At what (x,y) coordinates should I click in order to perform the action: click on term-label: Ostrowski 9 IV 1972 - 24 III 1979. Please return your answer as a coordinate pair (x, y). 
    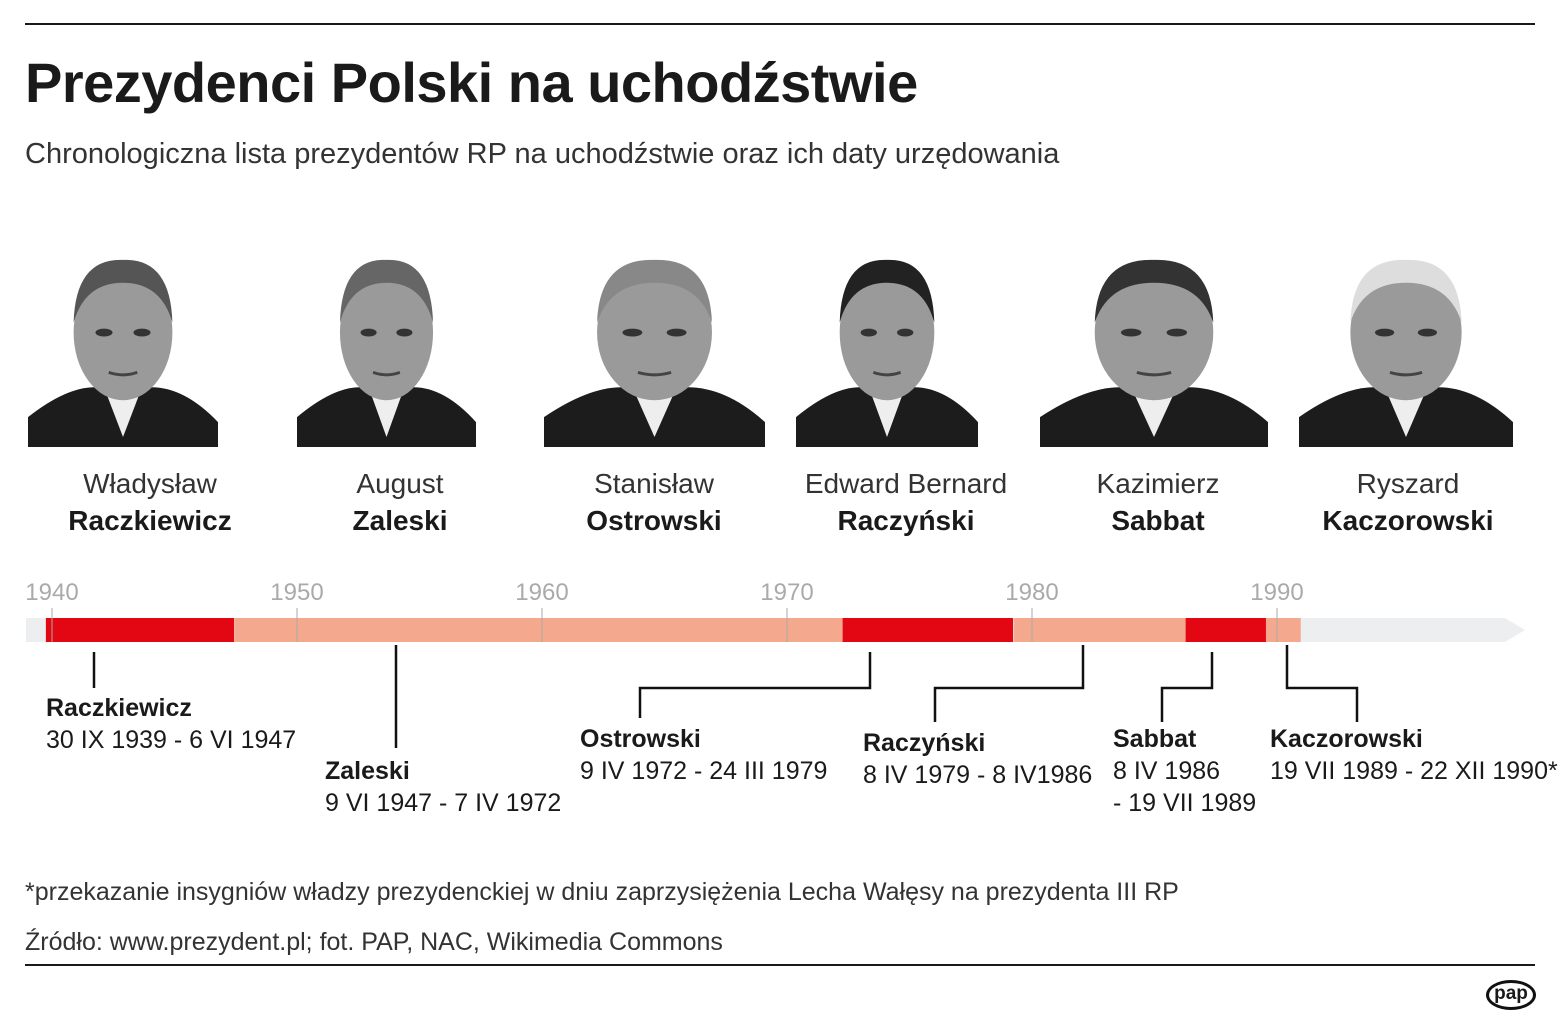
    Looking at the image, I should click on (703, 755).